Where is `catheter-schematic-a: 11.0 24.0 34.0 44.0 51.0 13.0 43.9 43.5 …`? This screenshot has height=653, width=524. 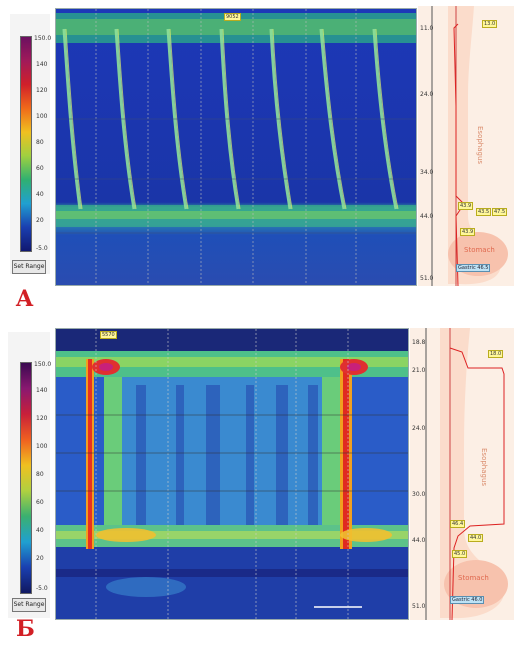
catheter-schematic-a: 11.0 24.0 34.0 44.0 51.0 13.0 43.9 43.5 … is located at coordinates (466, 146).